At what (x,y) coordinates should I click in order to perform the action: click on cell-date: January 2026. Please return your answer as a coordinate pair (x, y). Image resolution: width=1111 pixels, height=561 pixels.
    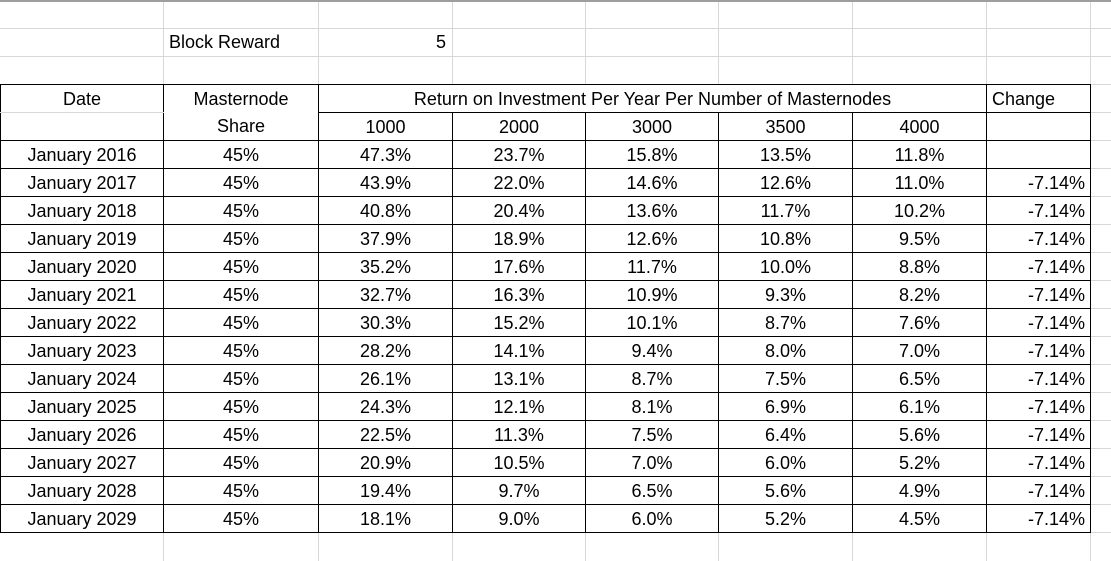
    Looking at the image, I should click on (82, 434).